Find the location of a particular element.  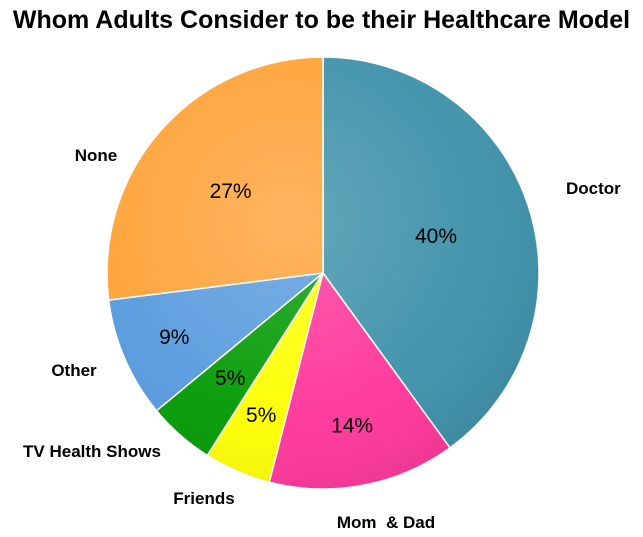

pct-label-friends: 5% is located at coordinates (261, 415).